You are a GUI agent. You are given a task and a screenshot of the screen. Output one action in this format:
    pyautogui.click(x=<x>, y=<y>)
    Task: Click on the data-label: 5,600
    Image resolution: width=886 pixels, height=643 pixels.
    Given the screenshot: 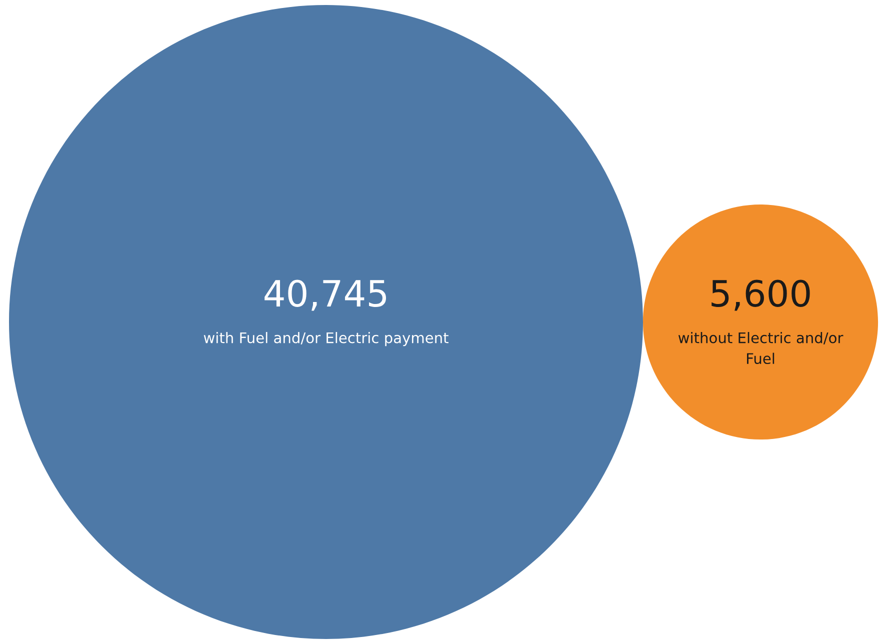 What is the action you would take?
    pyautogui.click(x=761, y=295)
    